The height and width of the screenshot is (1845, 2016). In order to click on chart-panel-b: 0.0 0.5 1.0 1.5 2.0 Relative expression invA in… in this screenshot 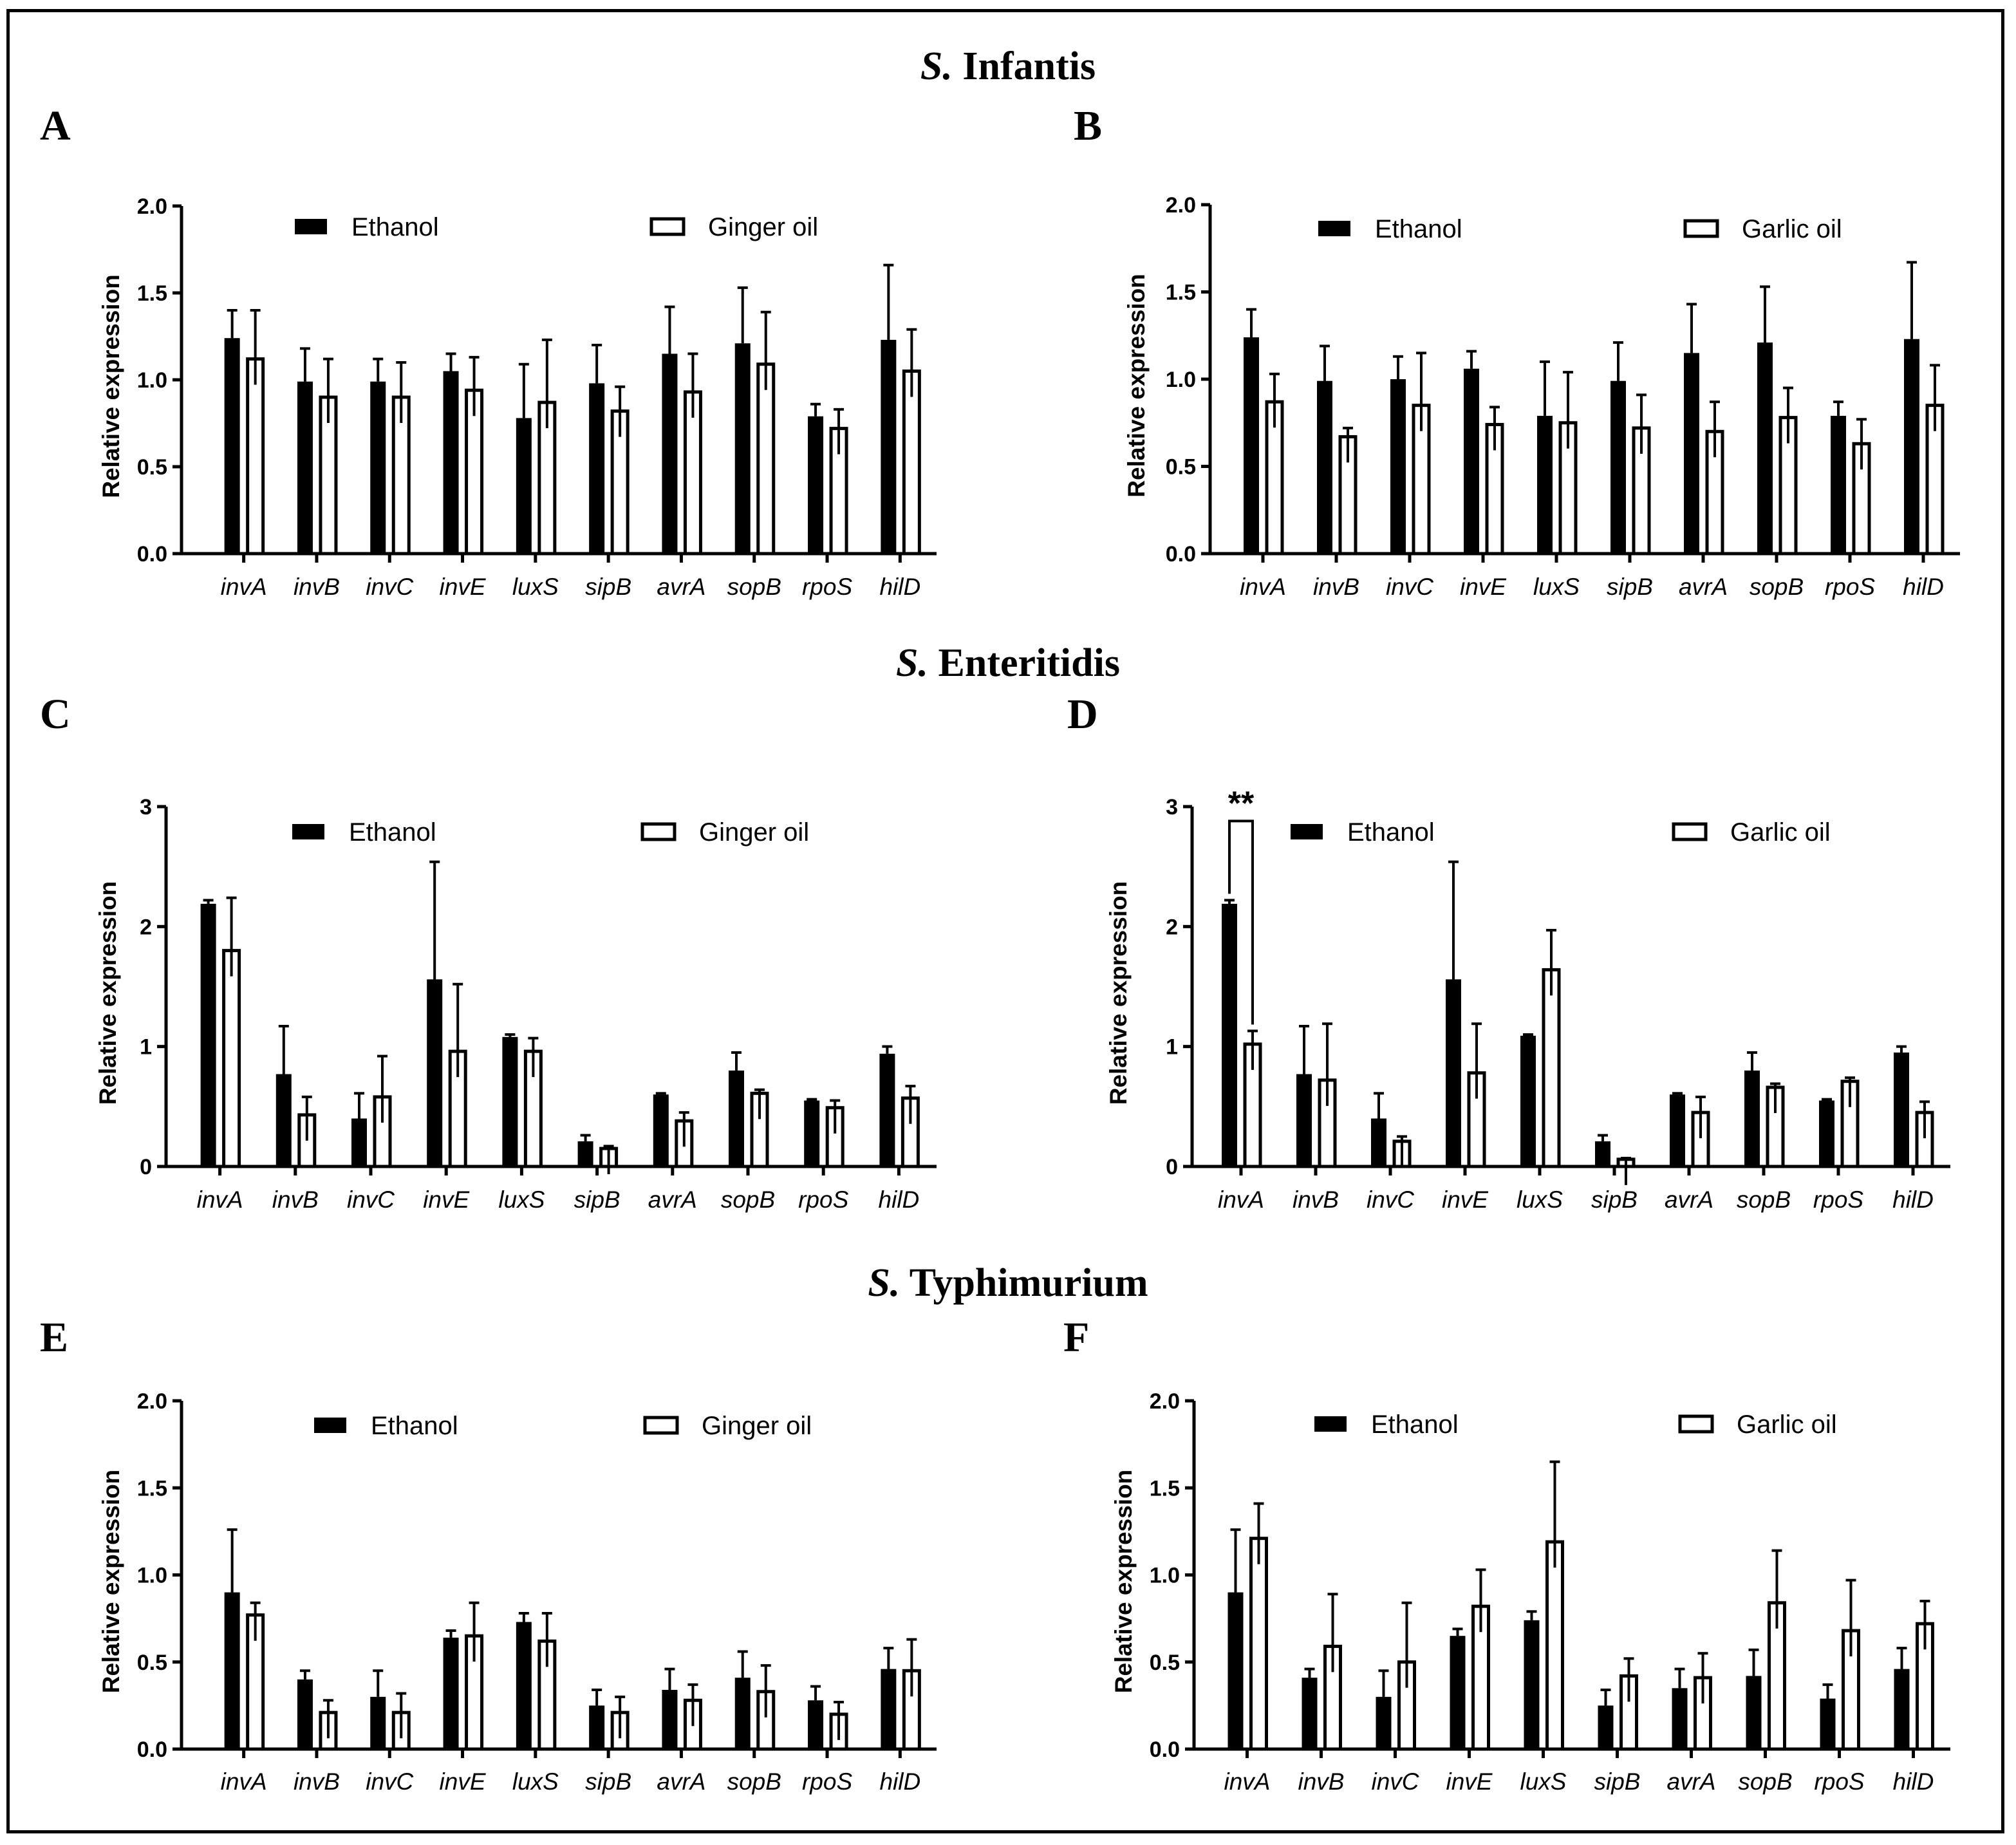, I will do `click(1541, 396)`.